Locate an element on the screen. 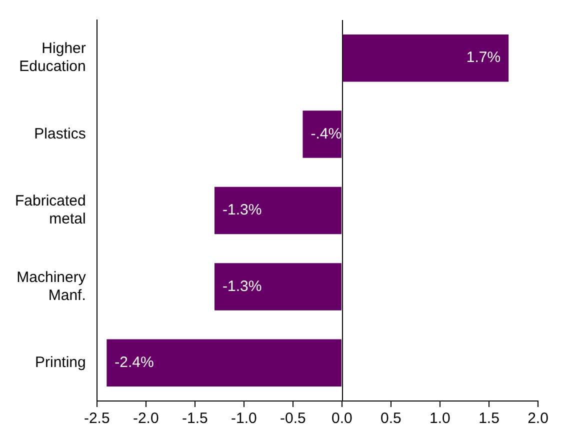 This screenshot has width=568, height=443. y-tick-label: Fabricated metal is located at coordinates (50, 210).